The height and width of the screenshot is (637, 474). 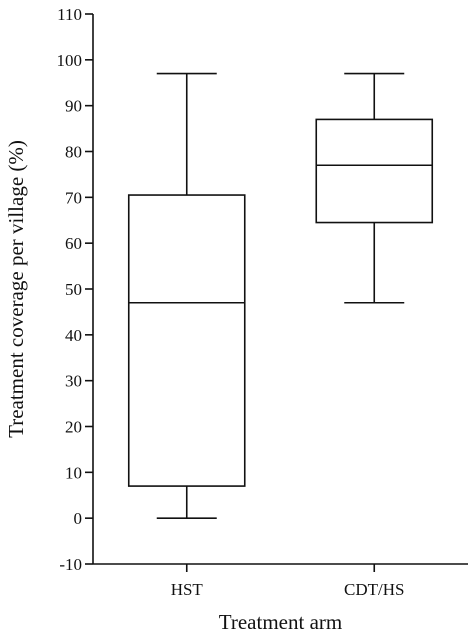 I want to click on y-tick-label: 110, so click(x=69, y=14).